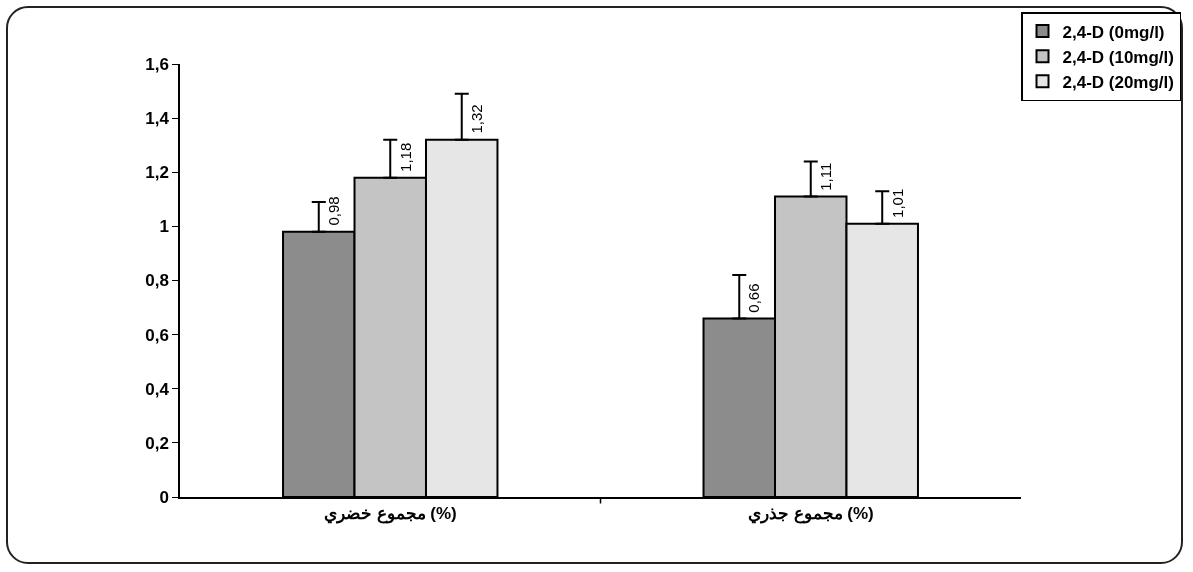 The height and width of the screenshot is (572, 1193). What do you see at coordinates (1113, 32) in the screenshot?
I see `legend-label: 2,4-D (0mg/l)` at bounding box center [1113, 32].